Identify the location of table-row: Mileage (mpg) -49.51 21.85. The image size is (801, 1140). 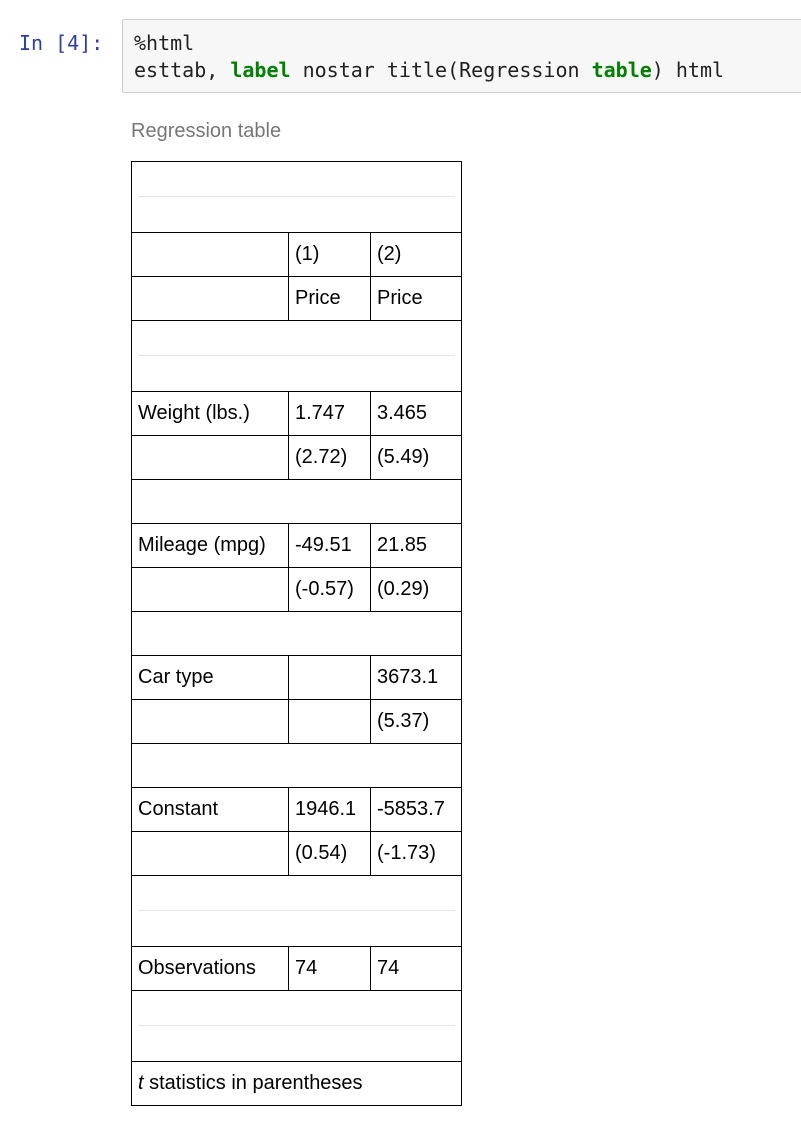
(296, 545).